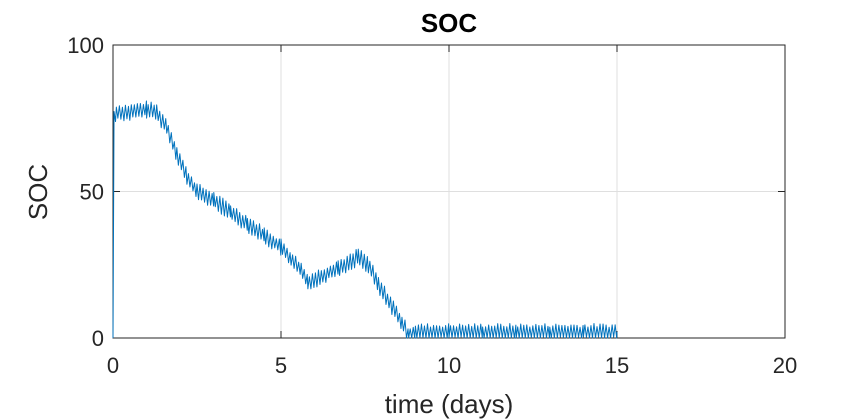  I want to click on x-tick-labels: 0 5 10 15 20, so click(452, 365).